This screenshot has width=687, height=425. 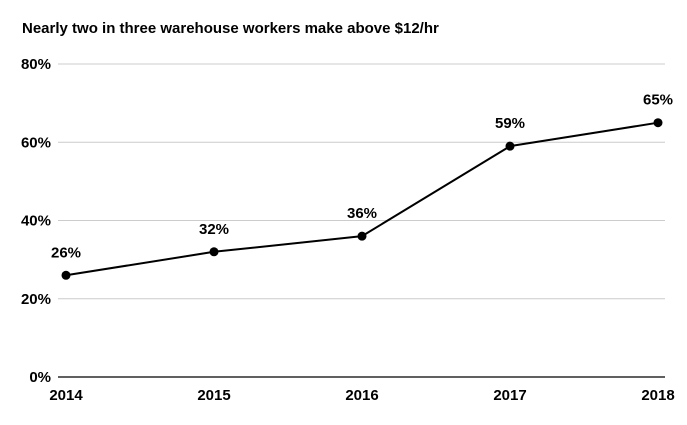 What do you see at coordinates (362, 213) in the screenshot?
I see `data-label: 36%` at bounding box center [362, 213].